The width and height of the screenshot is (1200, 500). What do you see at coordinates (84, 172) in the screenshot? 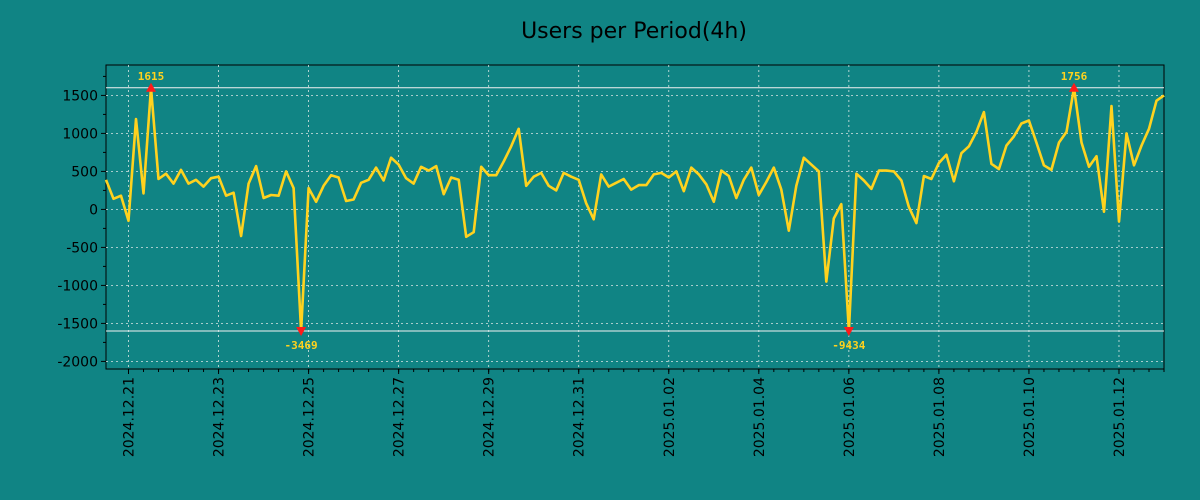
I see `y-tick-label: 500` at bounding box center [84, 172].